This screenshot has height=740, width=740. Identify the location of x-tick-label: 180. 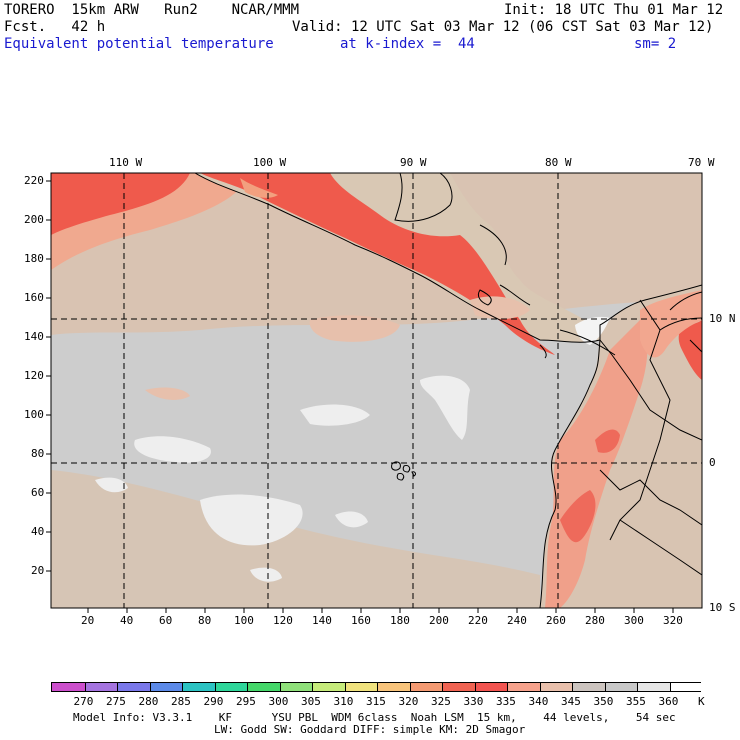
(400, 620).